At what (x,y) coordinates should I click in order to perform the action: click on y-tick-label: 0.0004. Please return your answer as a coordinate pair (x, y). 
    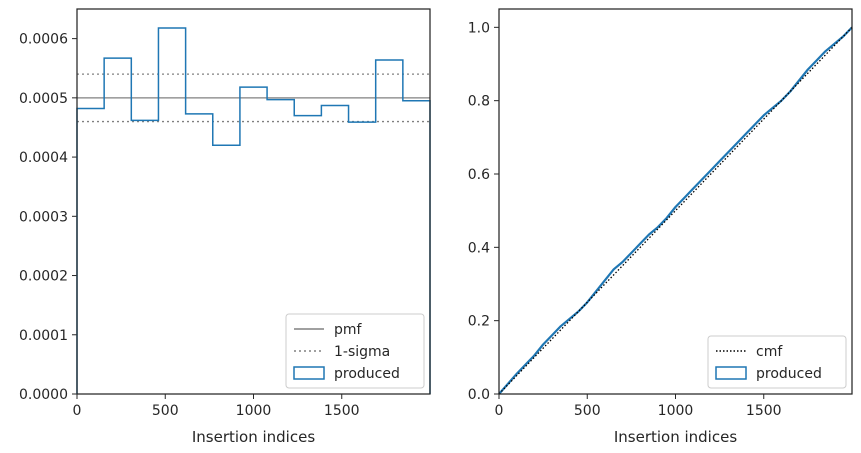
    Looking at the image, I should click on (43, 158).